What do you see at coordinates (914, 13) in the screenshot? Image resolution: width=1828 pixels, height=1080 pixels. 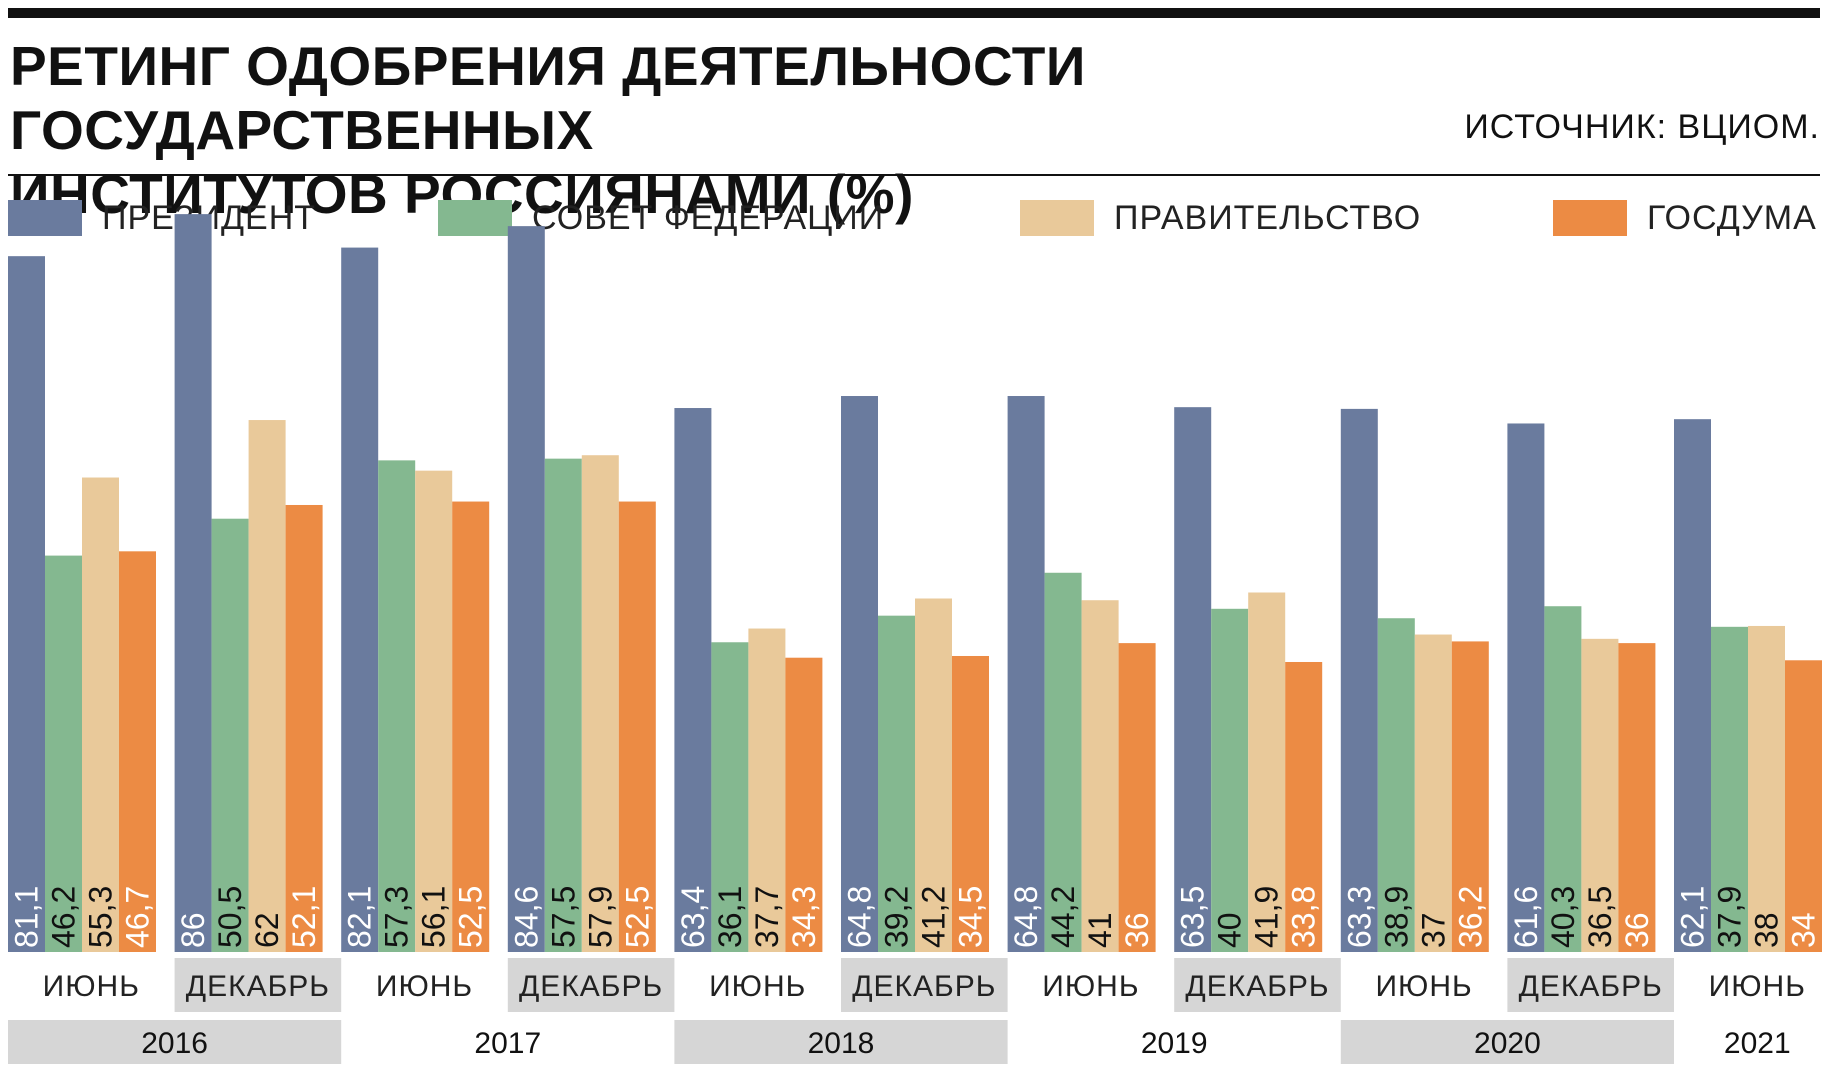 I see `top-rule` at bounding box center [914, 13].